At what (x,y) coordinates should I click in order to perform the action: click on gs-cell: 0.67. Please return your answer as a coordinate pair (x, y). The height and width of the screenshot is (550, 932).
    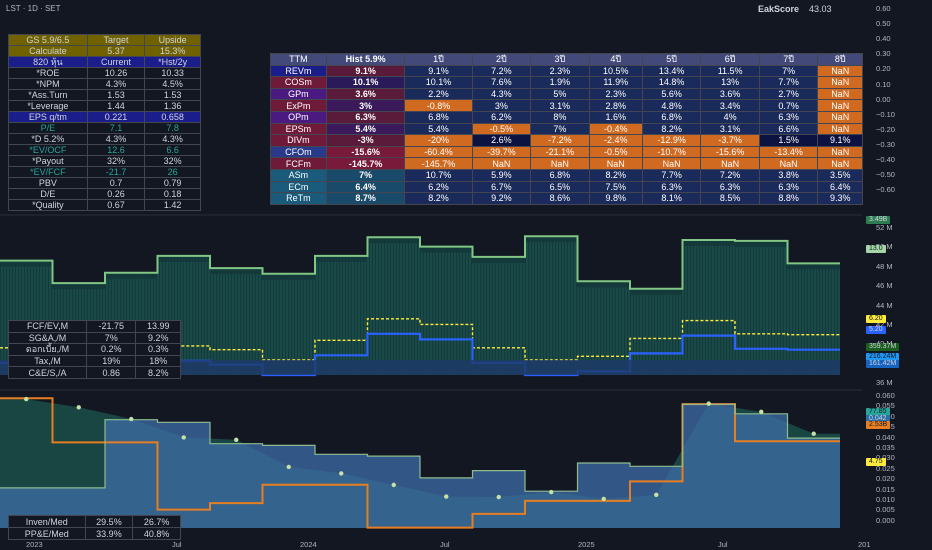
    Looking at the image, I should click on (116, 205).